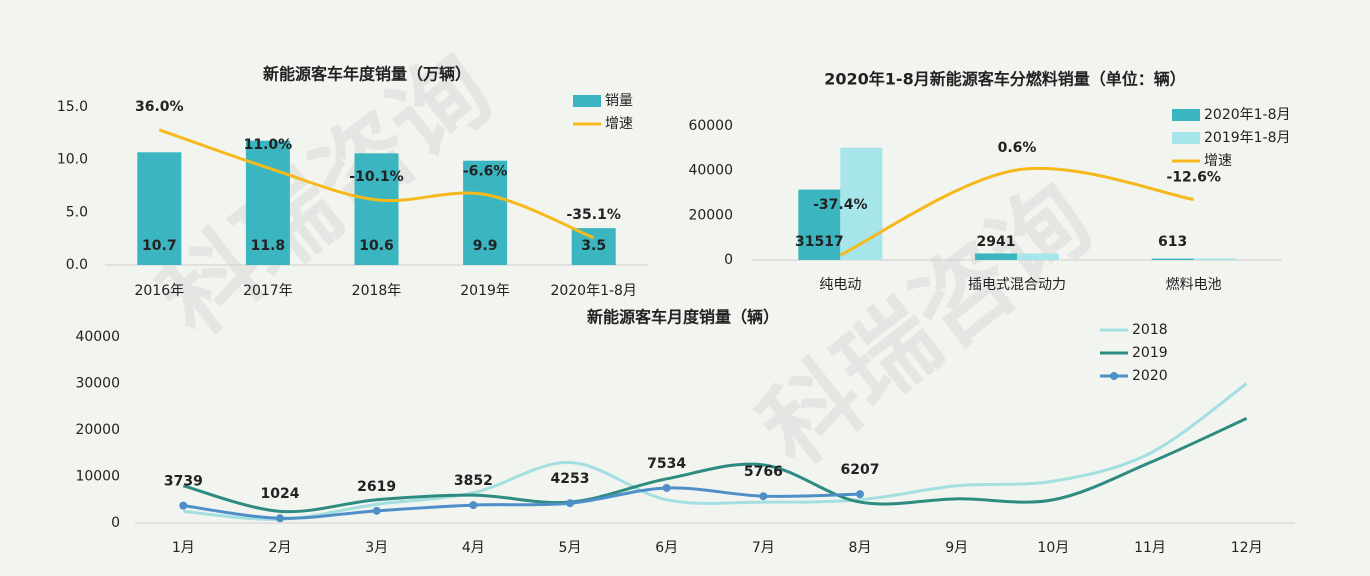  What do you see at coordinates (1247, 115) in the screenshot?
I see `legend-label: 2020年1-8月` at bounding box center [1247, 115].